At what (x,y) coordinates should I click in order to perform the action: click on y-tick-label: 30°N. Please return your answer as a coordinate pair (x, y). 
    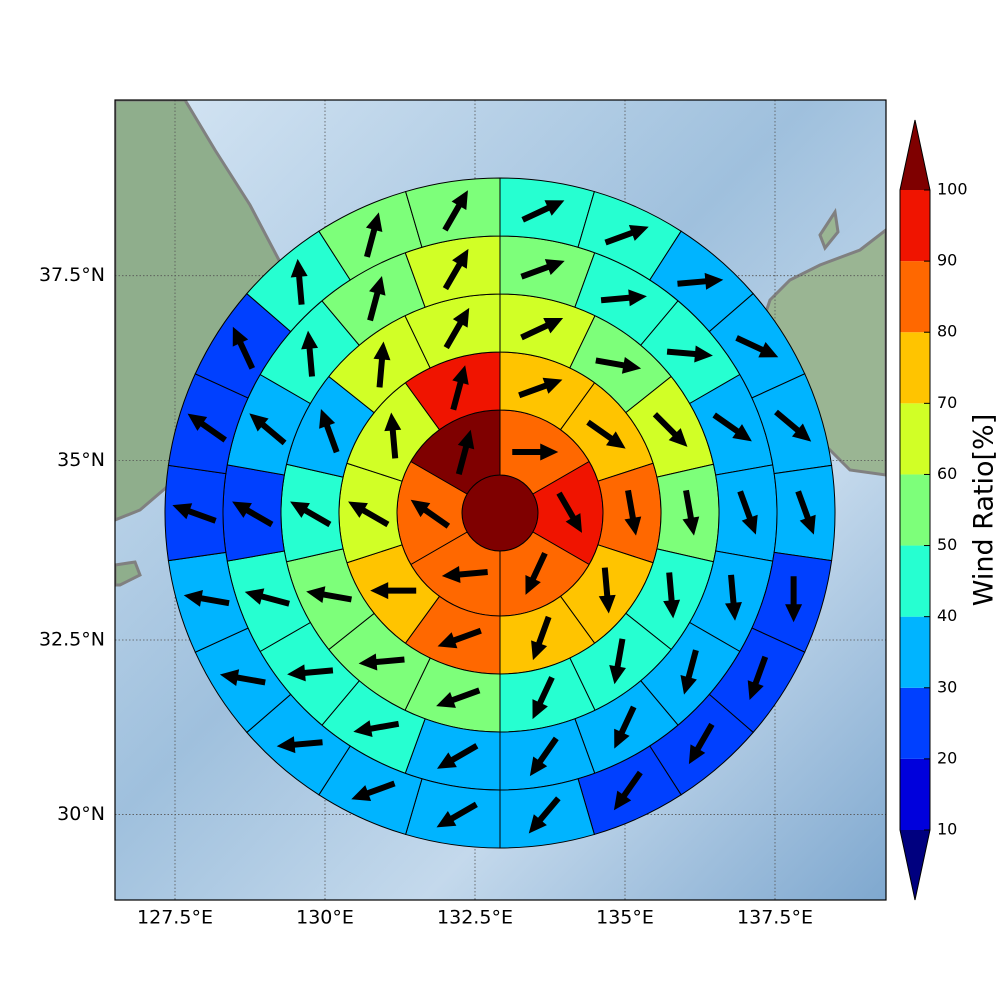
    Looking at the image, I should click on (81, 814).